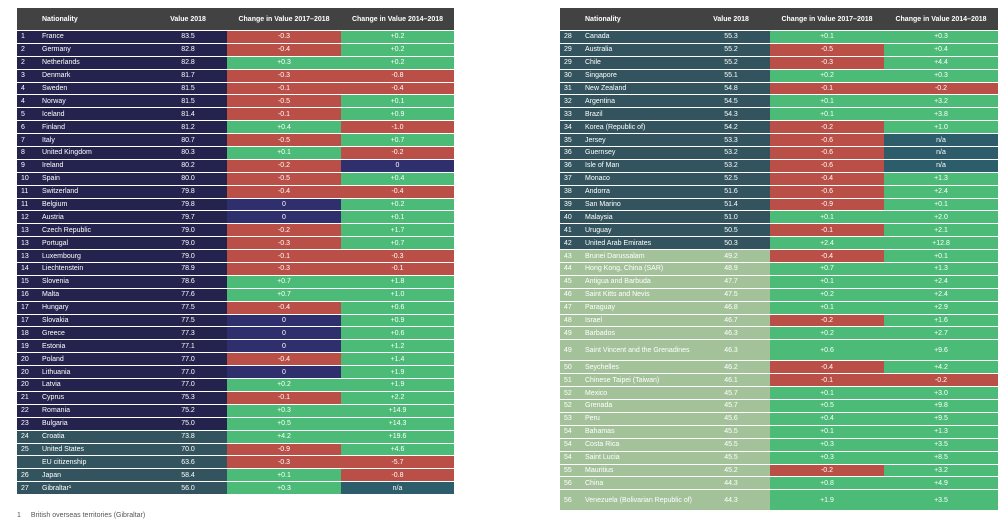  Describe the element at coordinates (941, 380) in the screenshot. I see `change-2014-2018-cell: -0.2` at that location.